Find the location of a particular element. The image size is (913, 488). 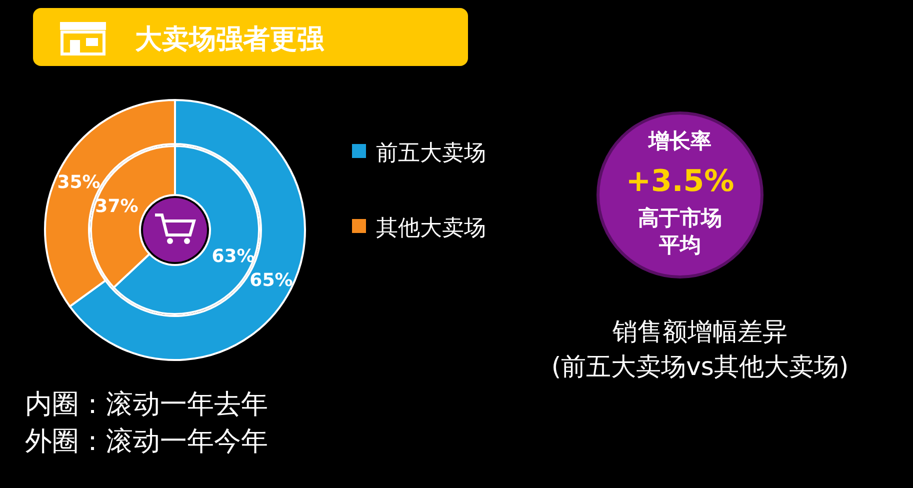

text: 外圈：滚动一年今年 is located at coordinates (146, 441).